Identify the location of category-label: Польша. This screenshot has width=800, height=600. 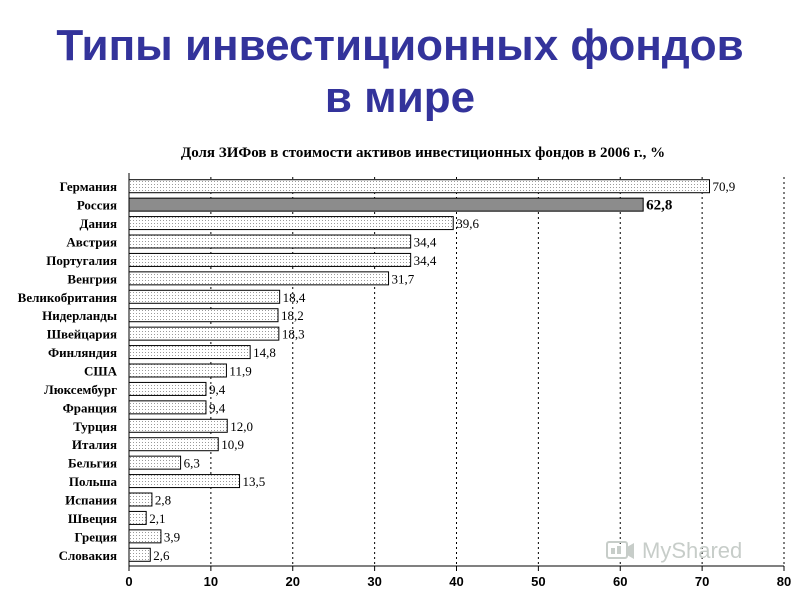
(93, 481).